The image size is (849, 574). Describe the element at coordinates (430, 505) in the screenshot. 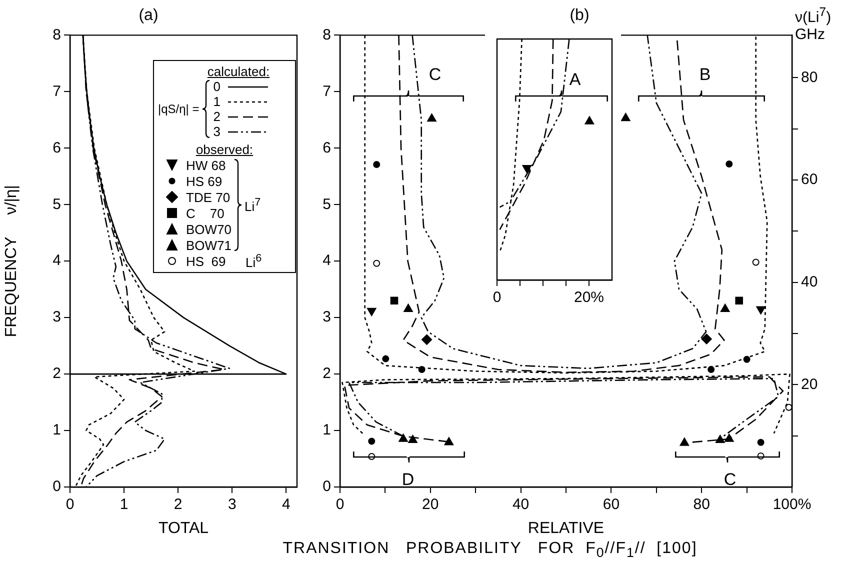

I see `x-tick-label: 20` at that location.